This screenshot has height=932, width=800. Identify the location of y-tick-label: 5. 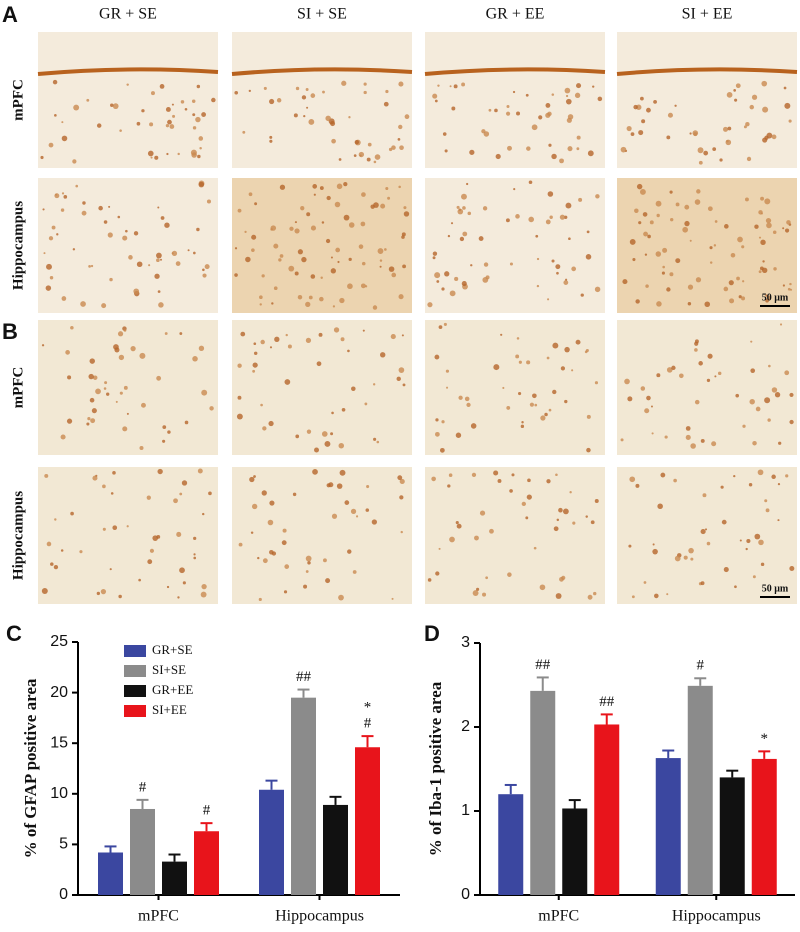
(63, 844).